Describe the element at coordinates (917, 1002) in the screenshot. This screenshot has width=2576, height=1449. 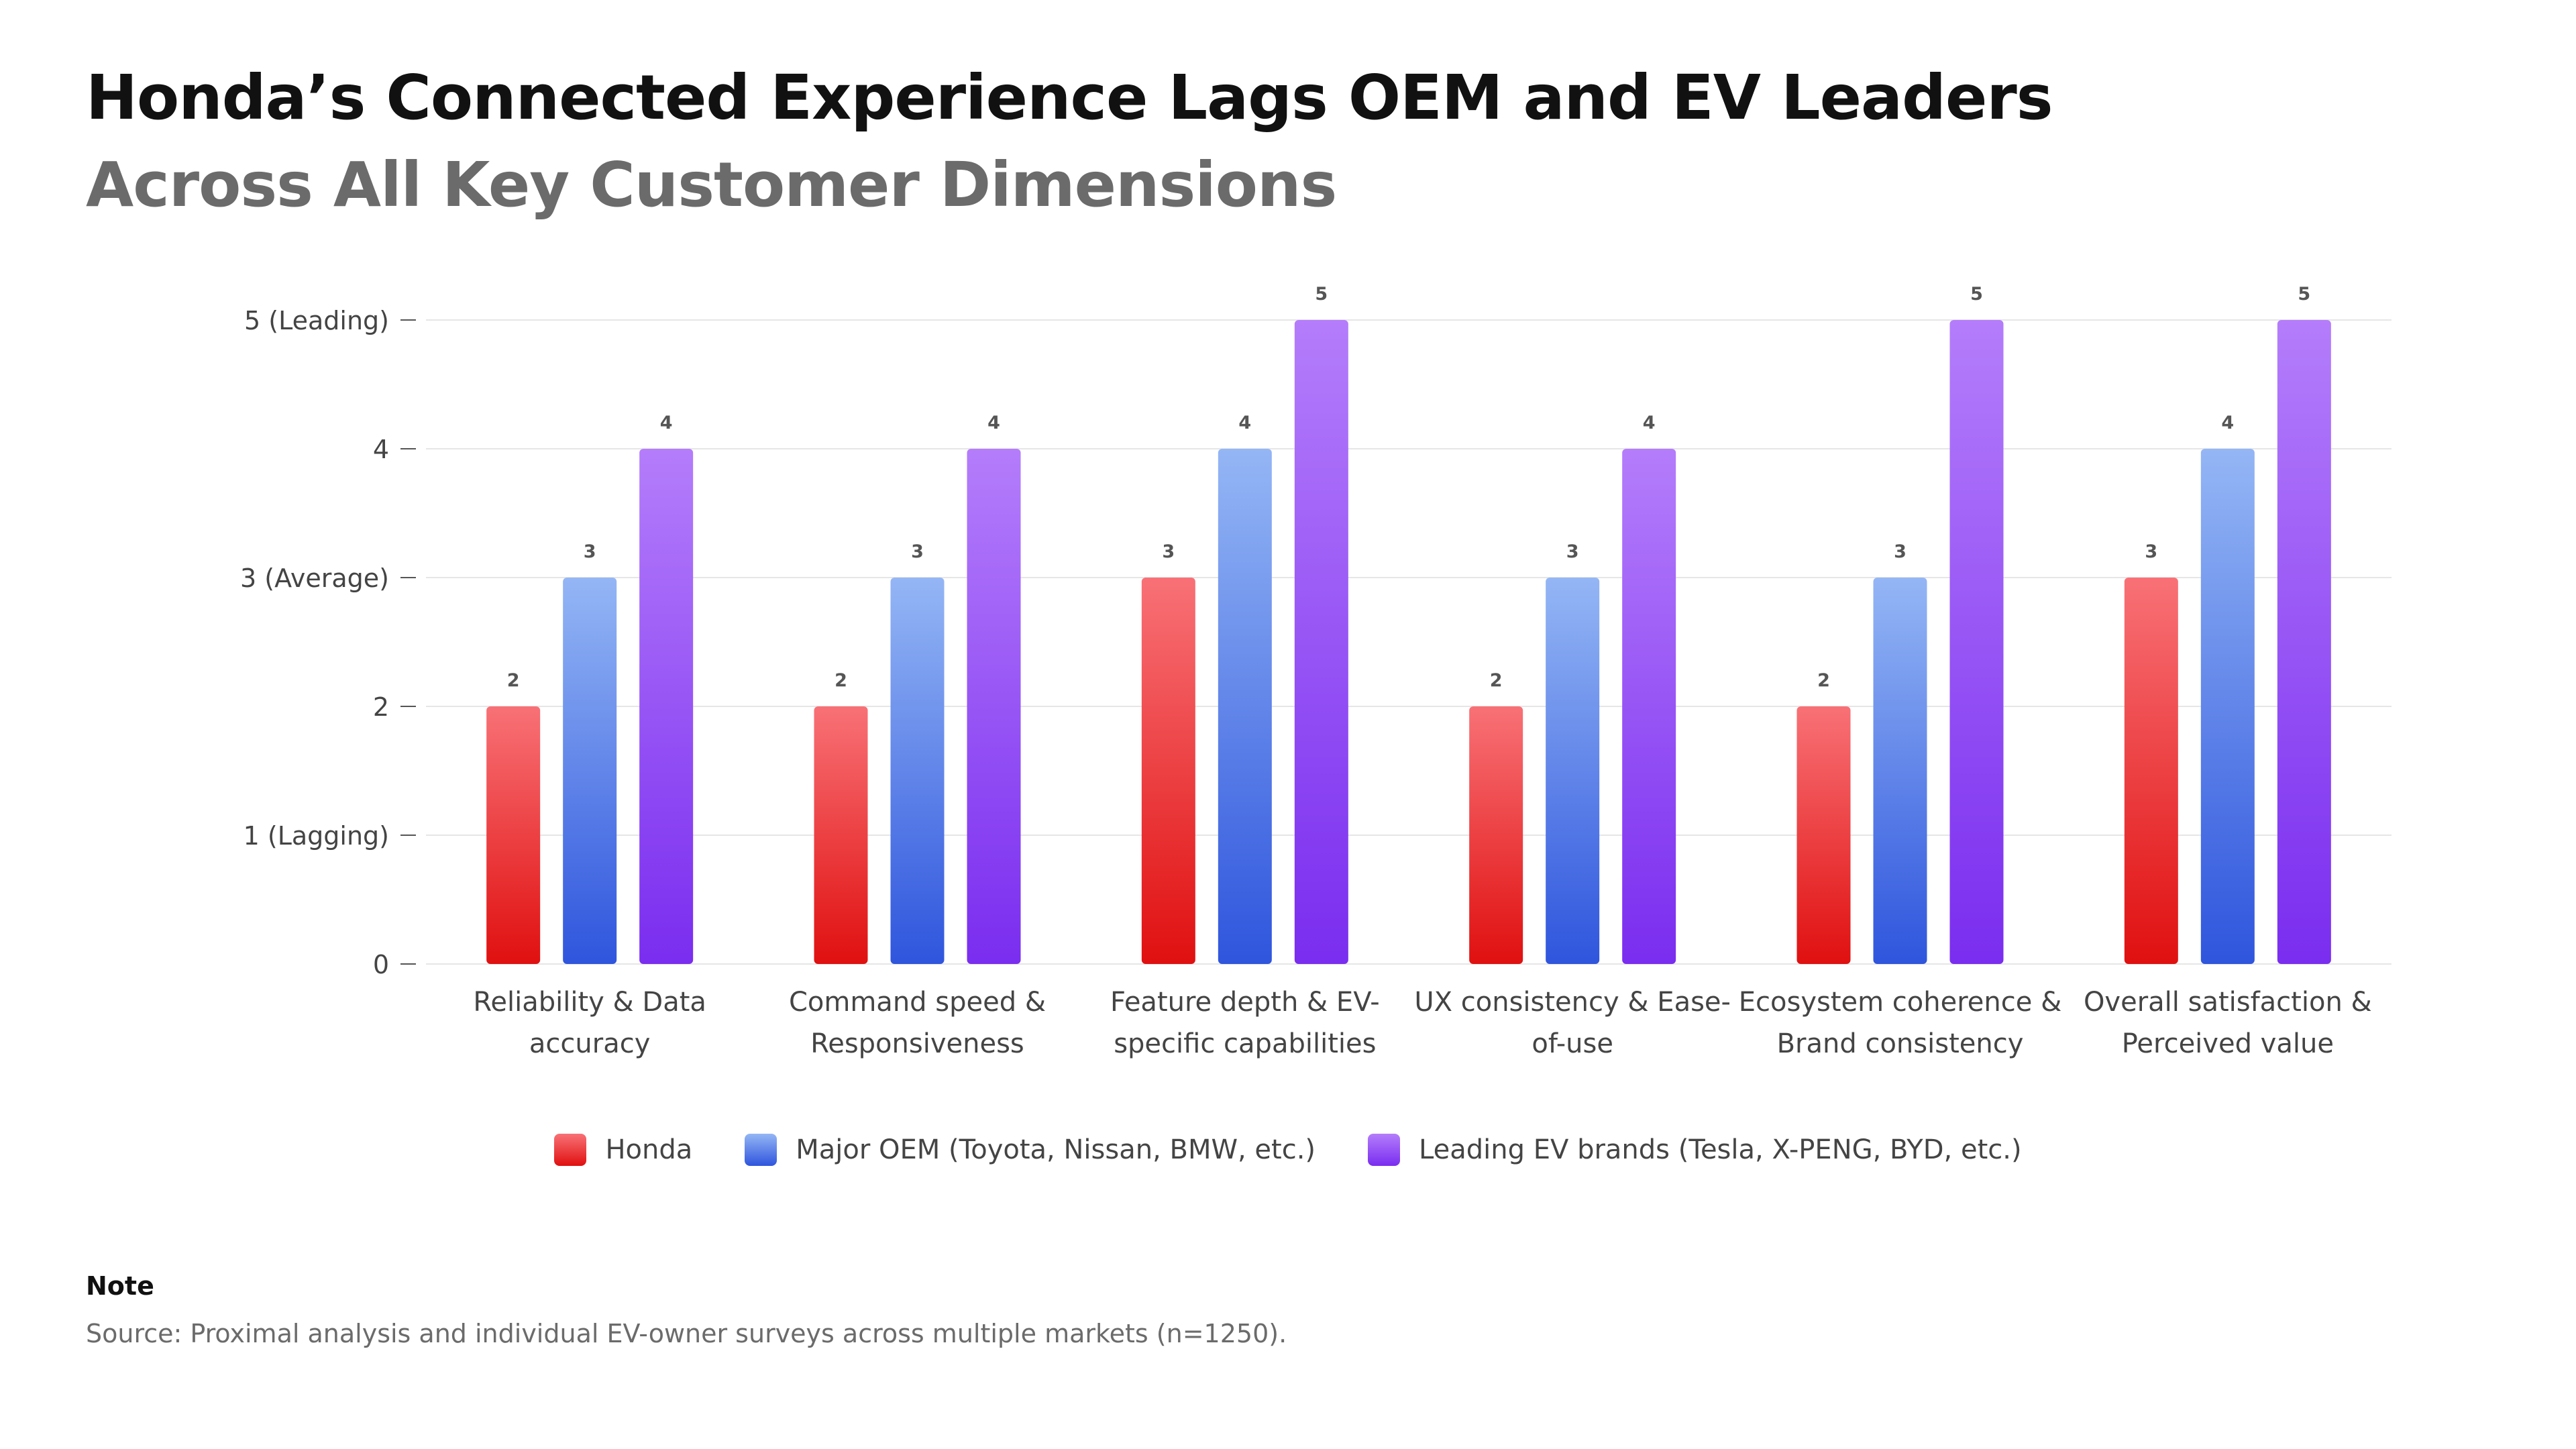
I see `x-tick-label-1-line-0: Command speed &` at that location.